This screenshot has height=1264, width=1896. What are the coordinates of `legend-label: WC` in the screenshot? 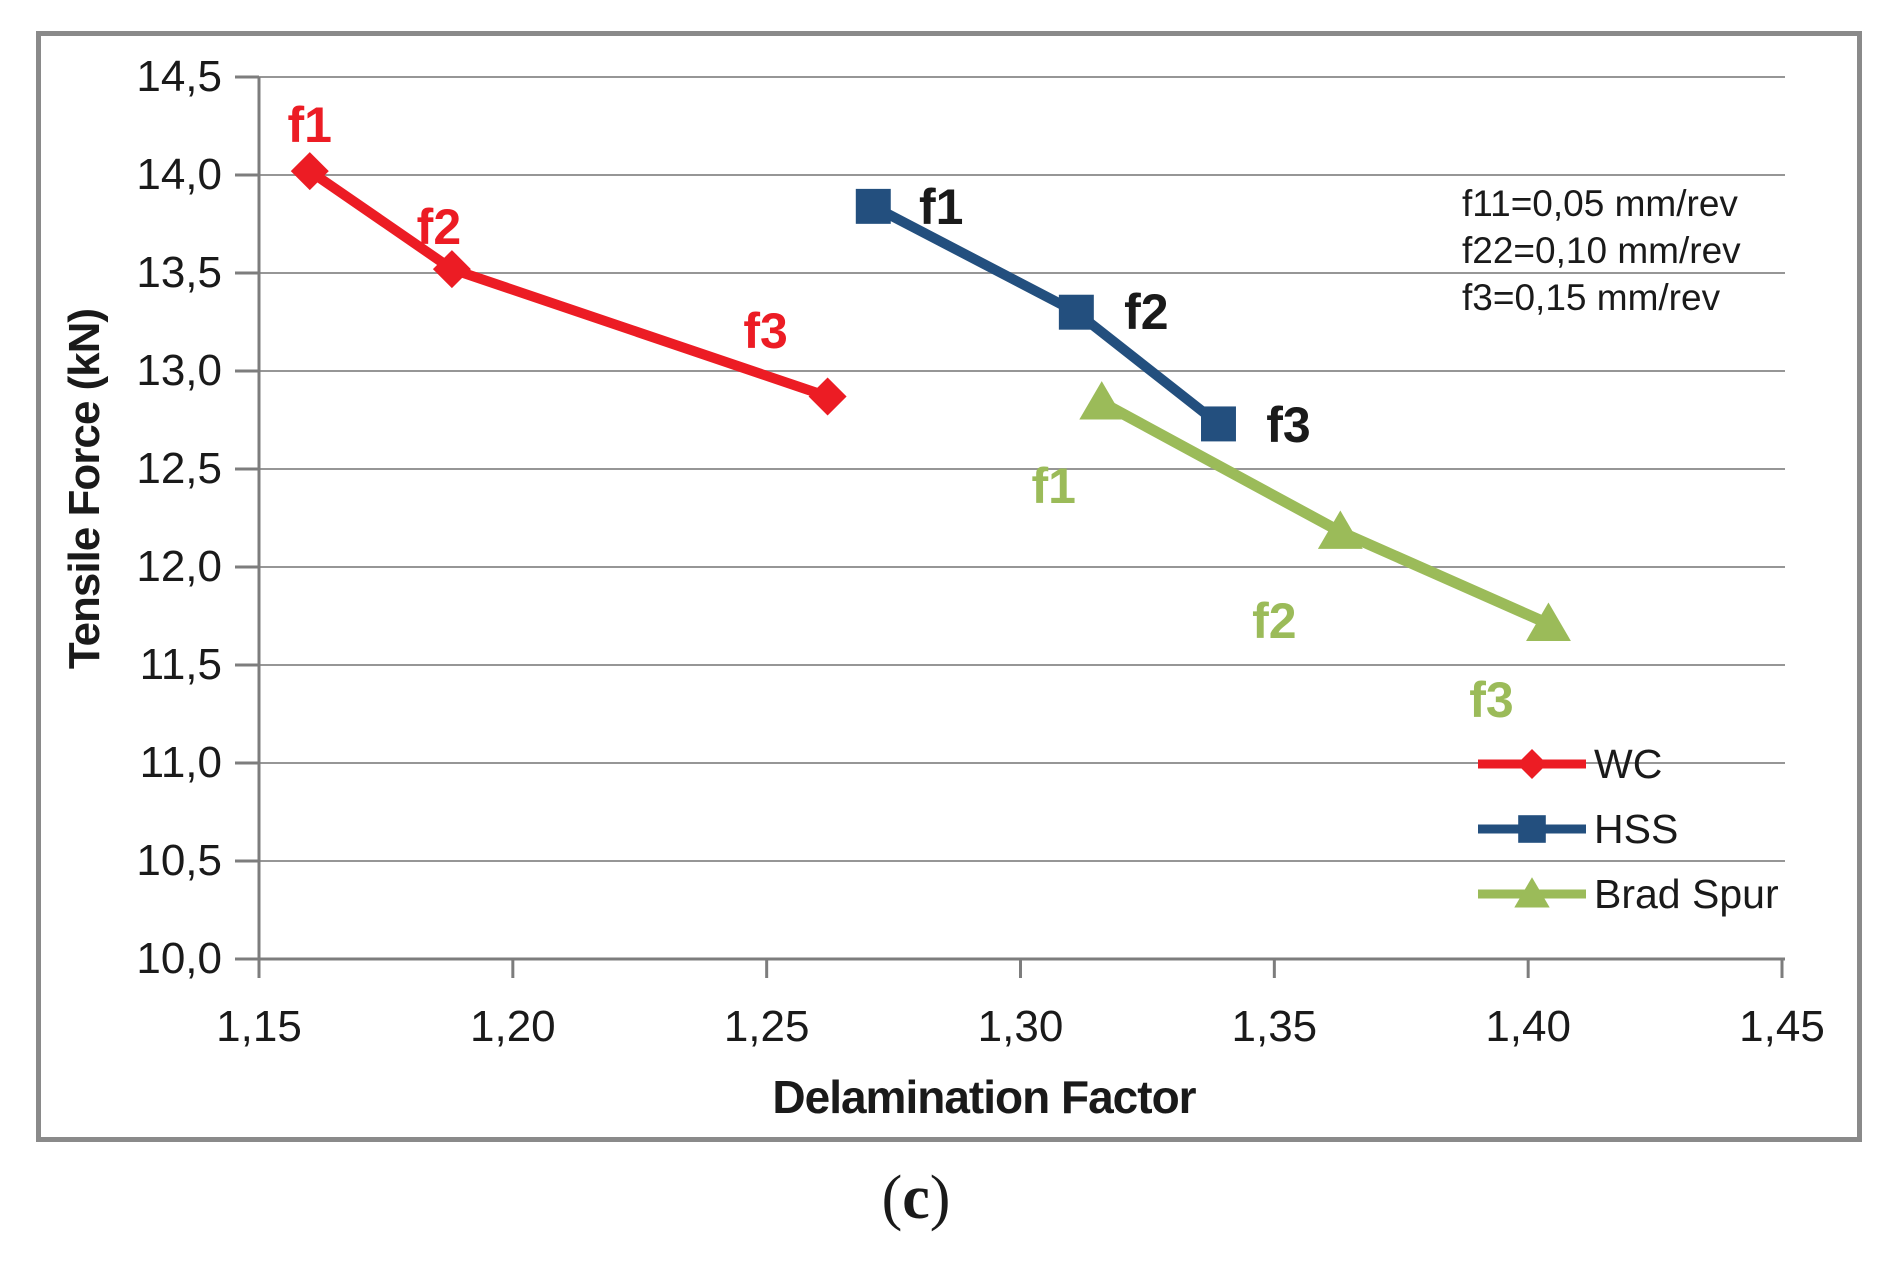 It's located at (1628, 764).